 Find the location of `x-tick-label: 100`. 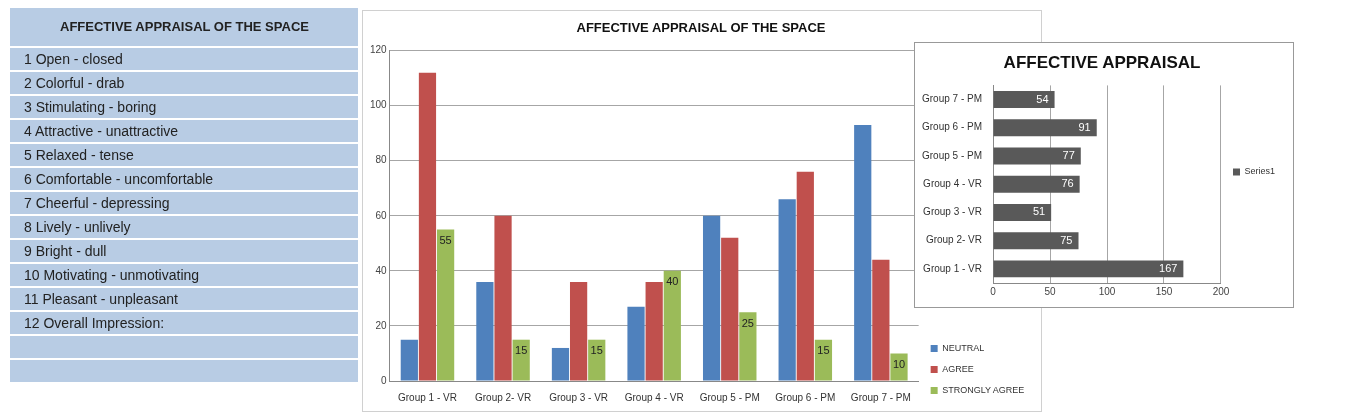

x-tick-label: 100 is located at coordinates (1107, 291).